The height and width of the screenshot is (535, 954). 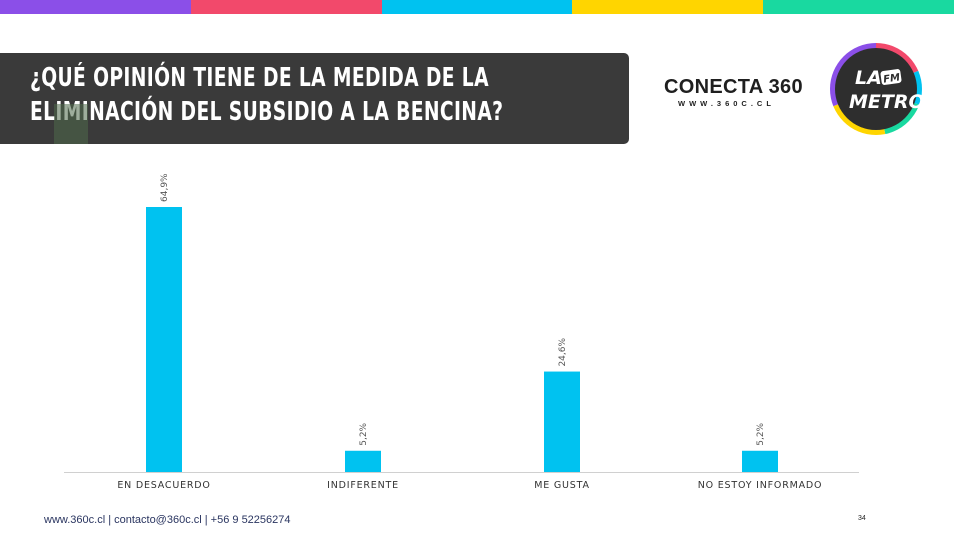 What do you see at coordinates (760, 485) in the screenshot?
I see `category-label-4: NO ESTOY INFORMADO` at bounding box center [760, 485].